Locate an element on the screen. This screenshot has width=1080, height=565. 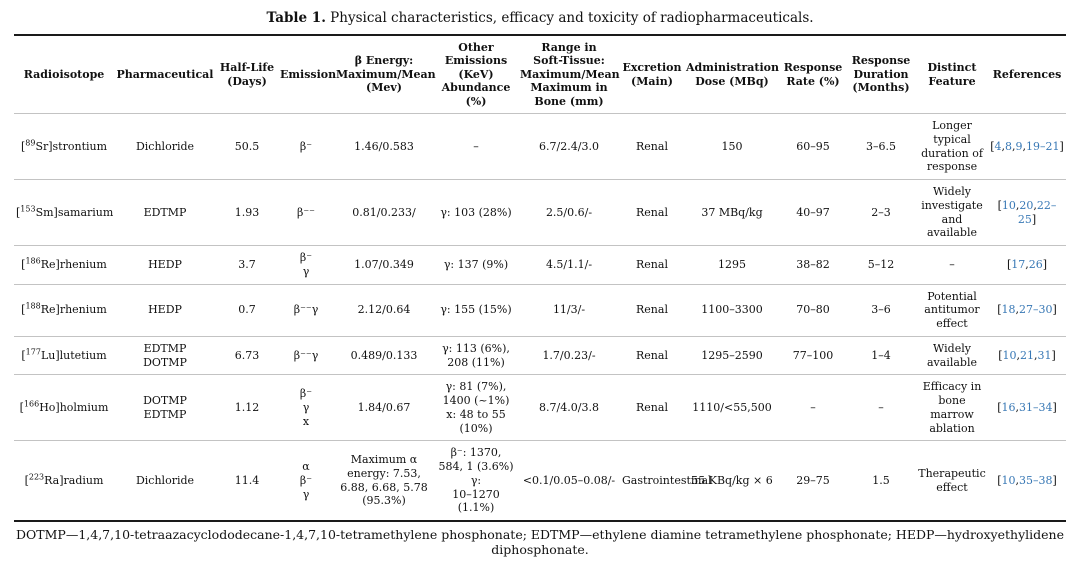
cell-references: [10,35–38] is located at coordinates (1027, 481).